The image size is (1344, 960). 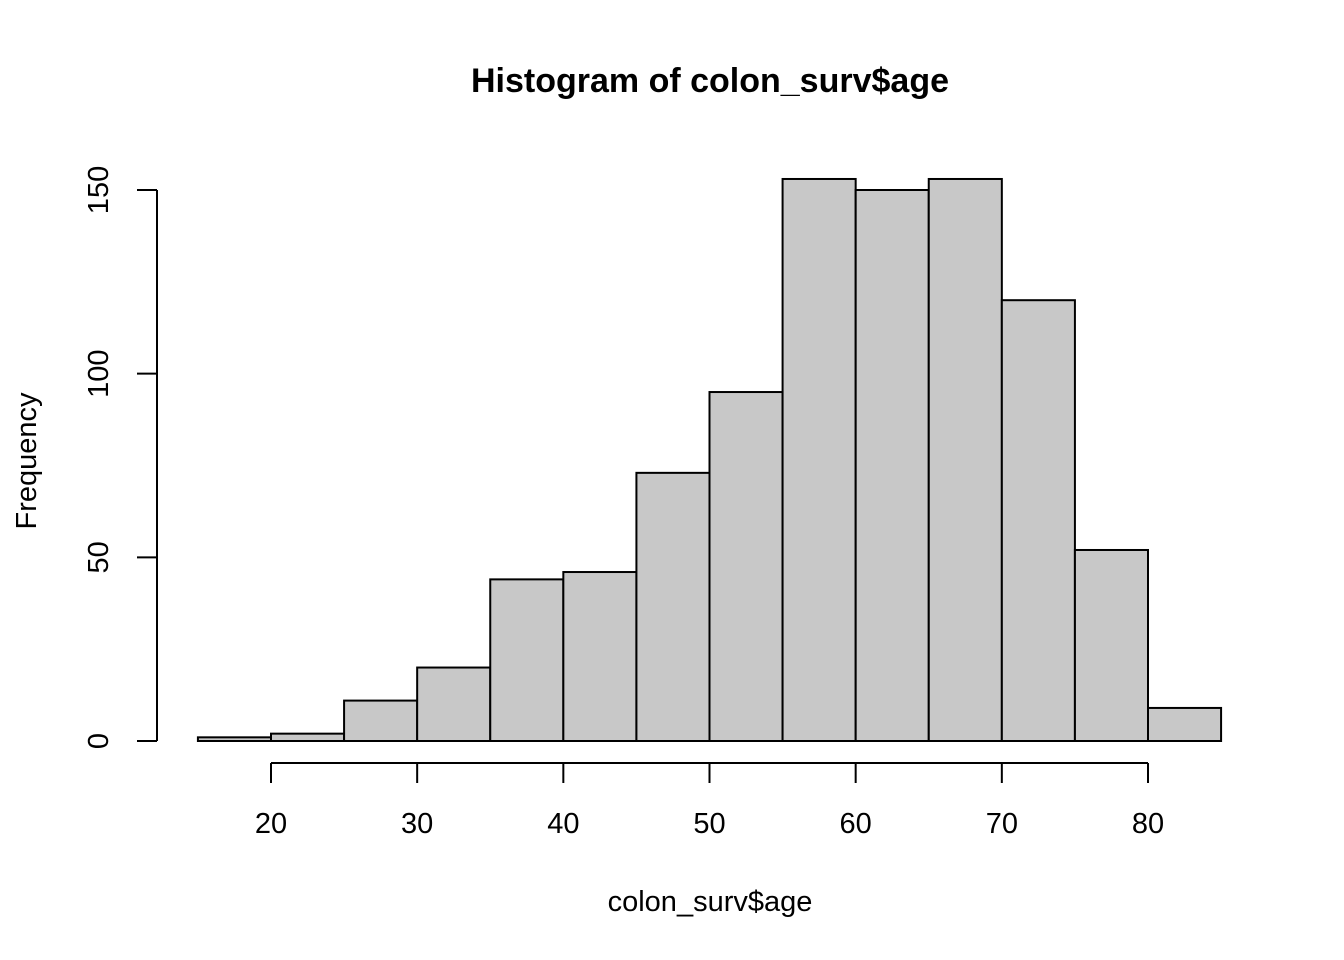 What do you see at coordinates (1002, 824) in the screenshot?
I see `x-tick-label-70: 70` at bounding box center [1002, 824].